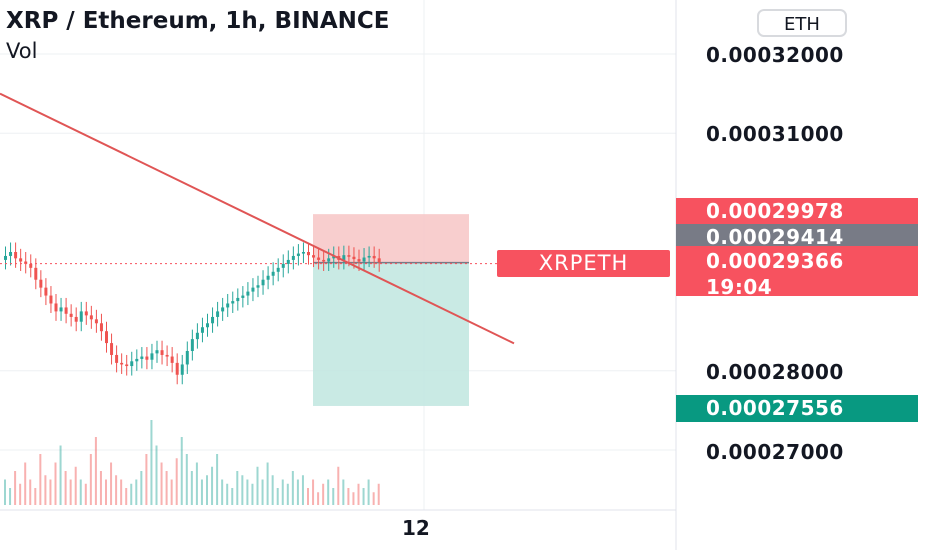  Describe the element at coordinates (198, 21) in the screenshot. I see `chart-title: XRP / Ethereum, 1h, BINANCE` at that location.